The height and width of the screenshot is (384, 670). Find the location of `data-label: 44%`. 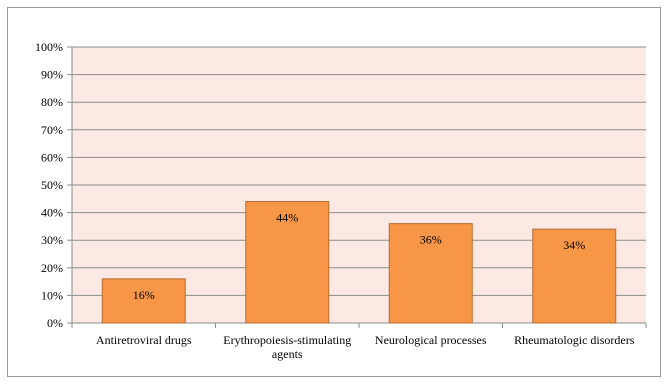

data-label: 44% is located at coordinates (287, 218).